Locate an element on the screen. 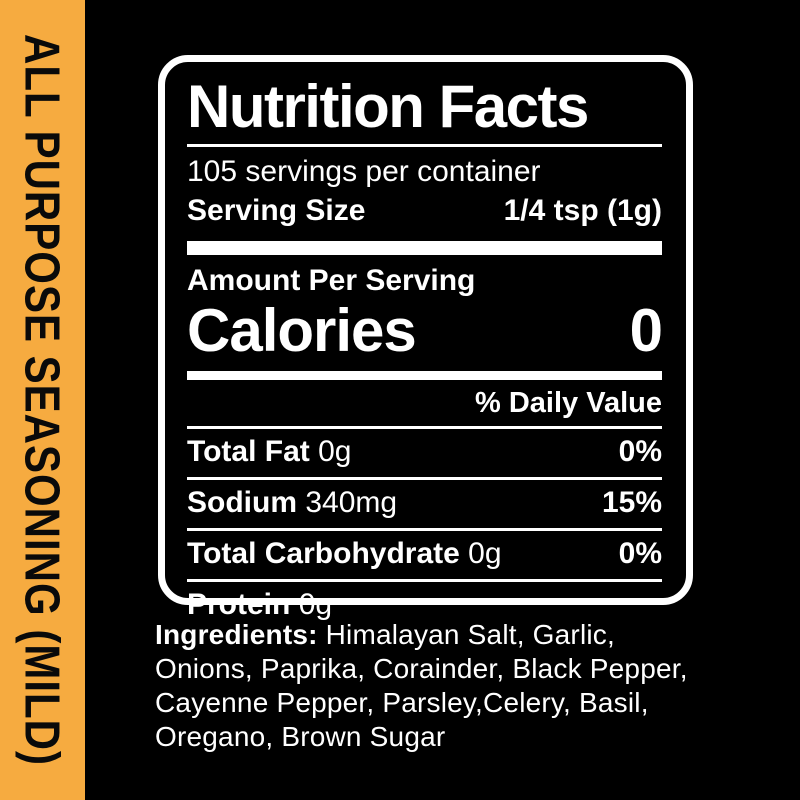 This screenshot has height=800, width=800. calories-label: Calories is located at coordinates (302, 331).